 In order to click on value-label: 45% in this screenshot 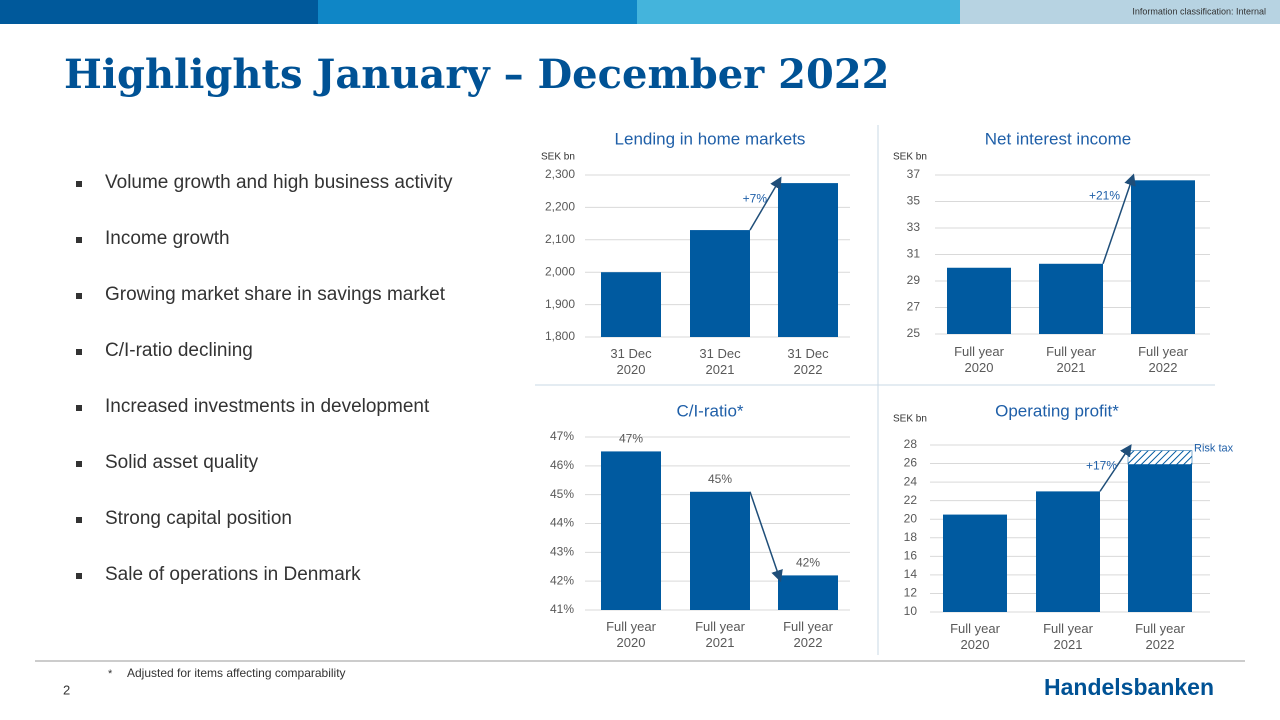, I will do `click(720, 479)`.